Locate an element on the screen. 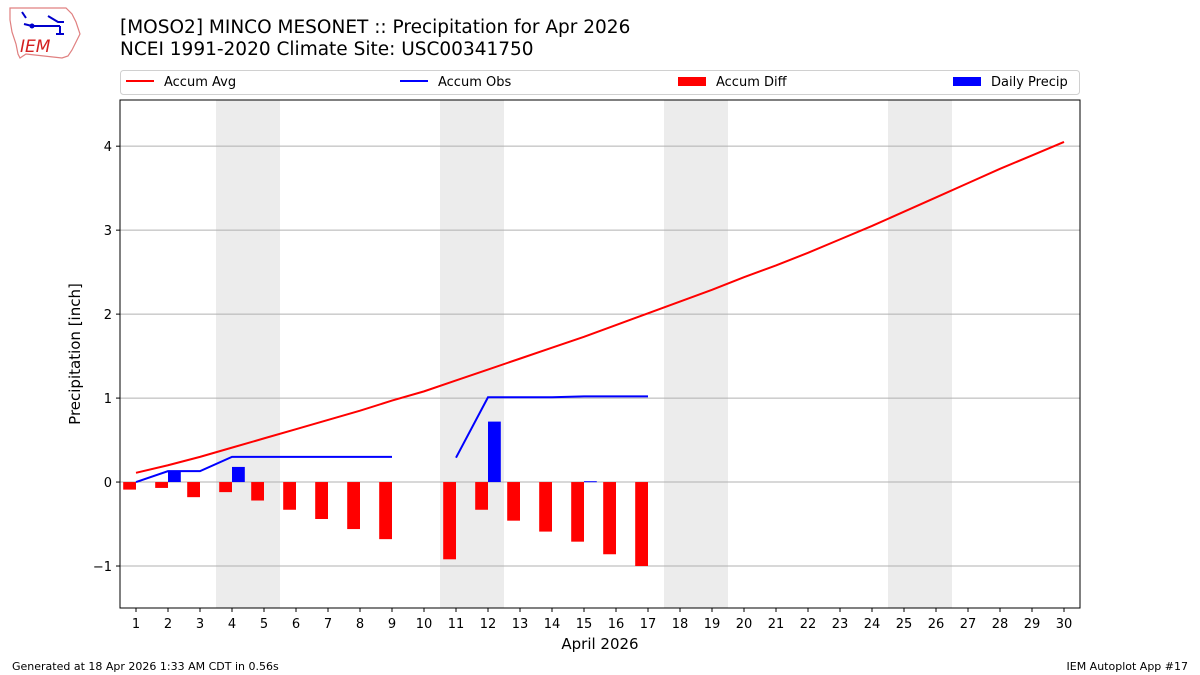  x-tick-label: 10 is located at coordinates (424, 624).